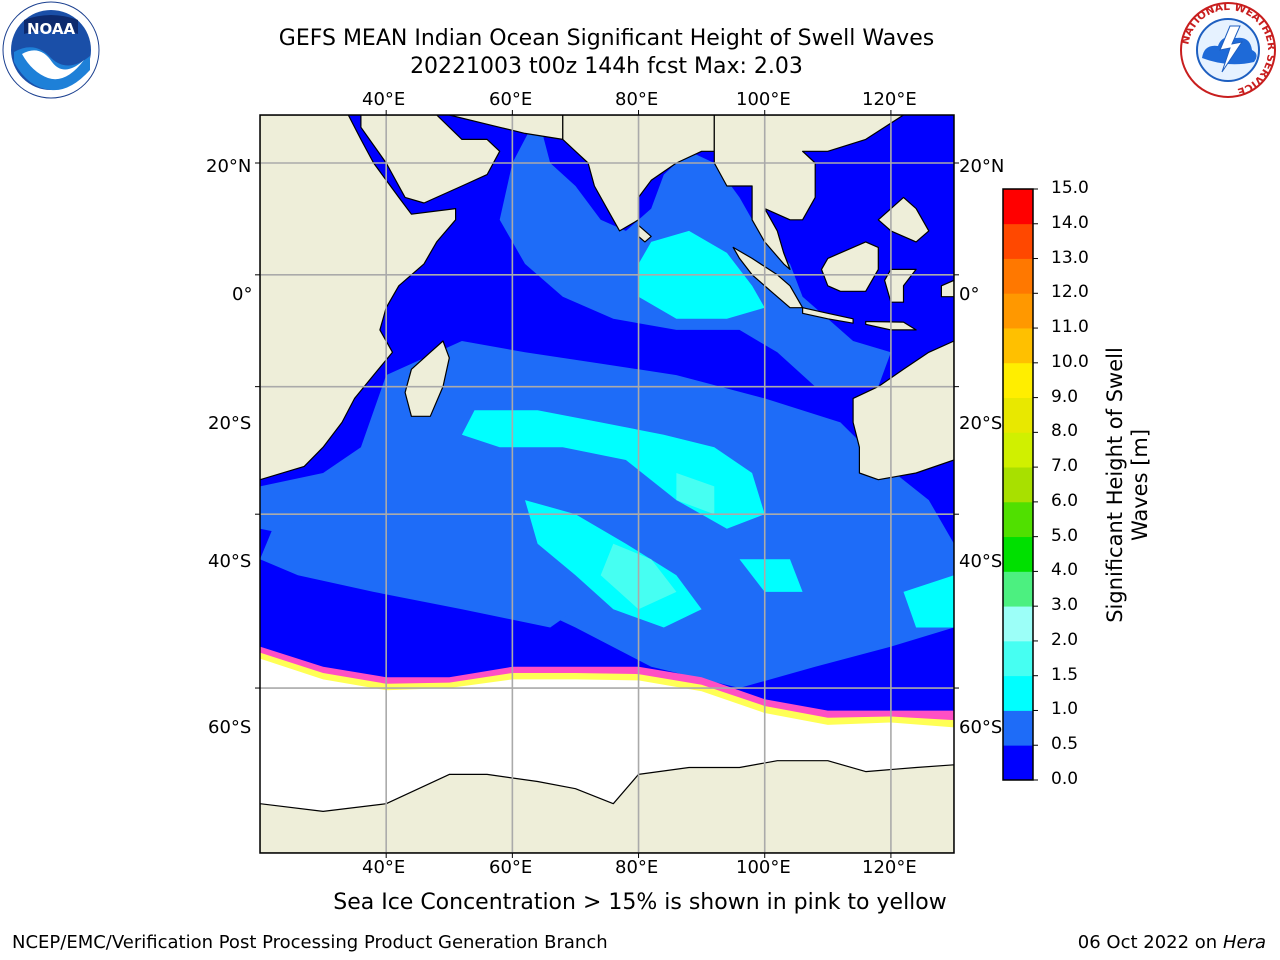  Describe the element at coordinates (230, 423) in the screenshot. I see `lat-tick-label-left: 20°S` at that location.